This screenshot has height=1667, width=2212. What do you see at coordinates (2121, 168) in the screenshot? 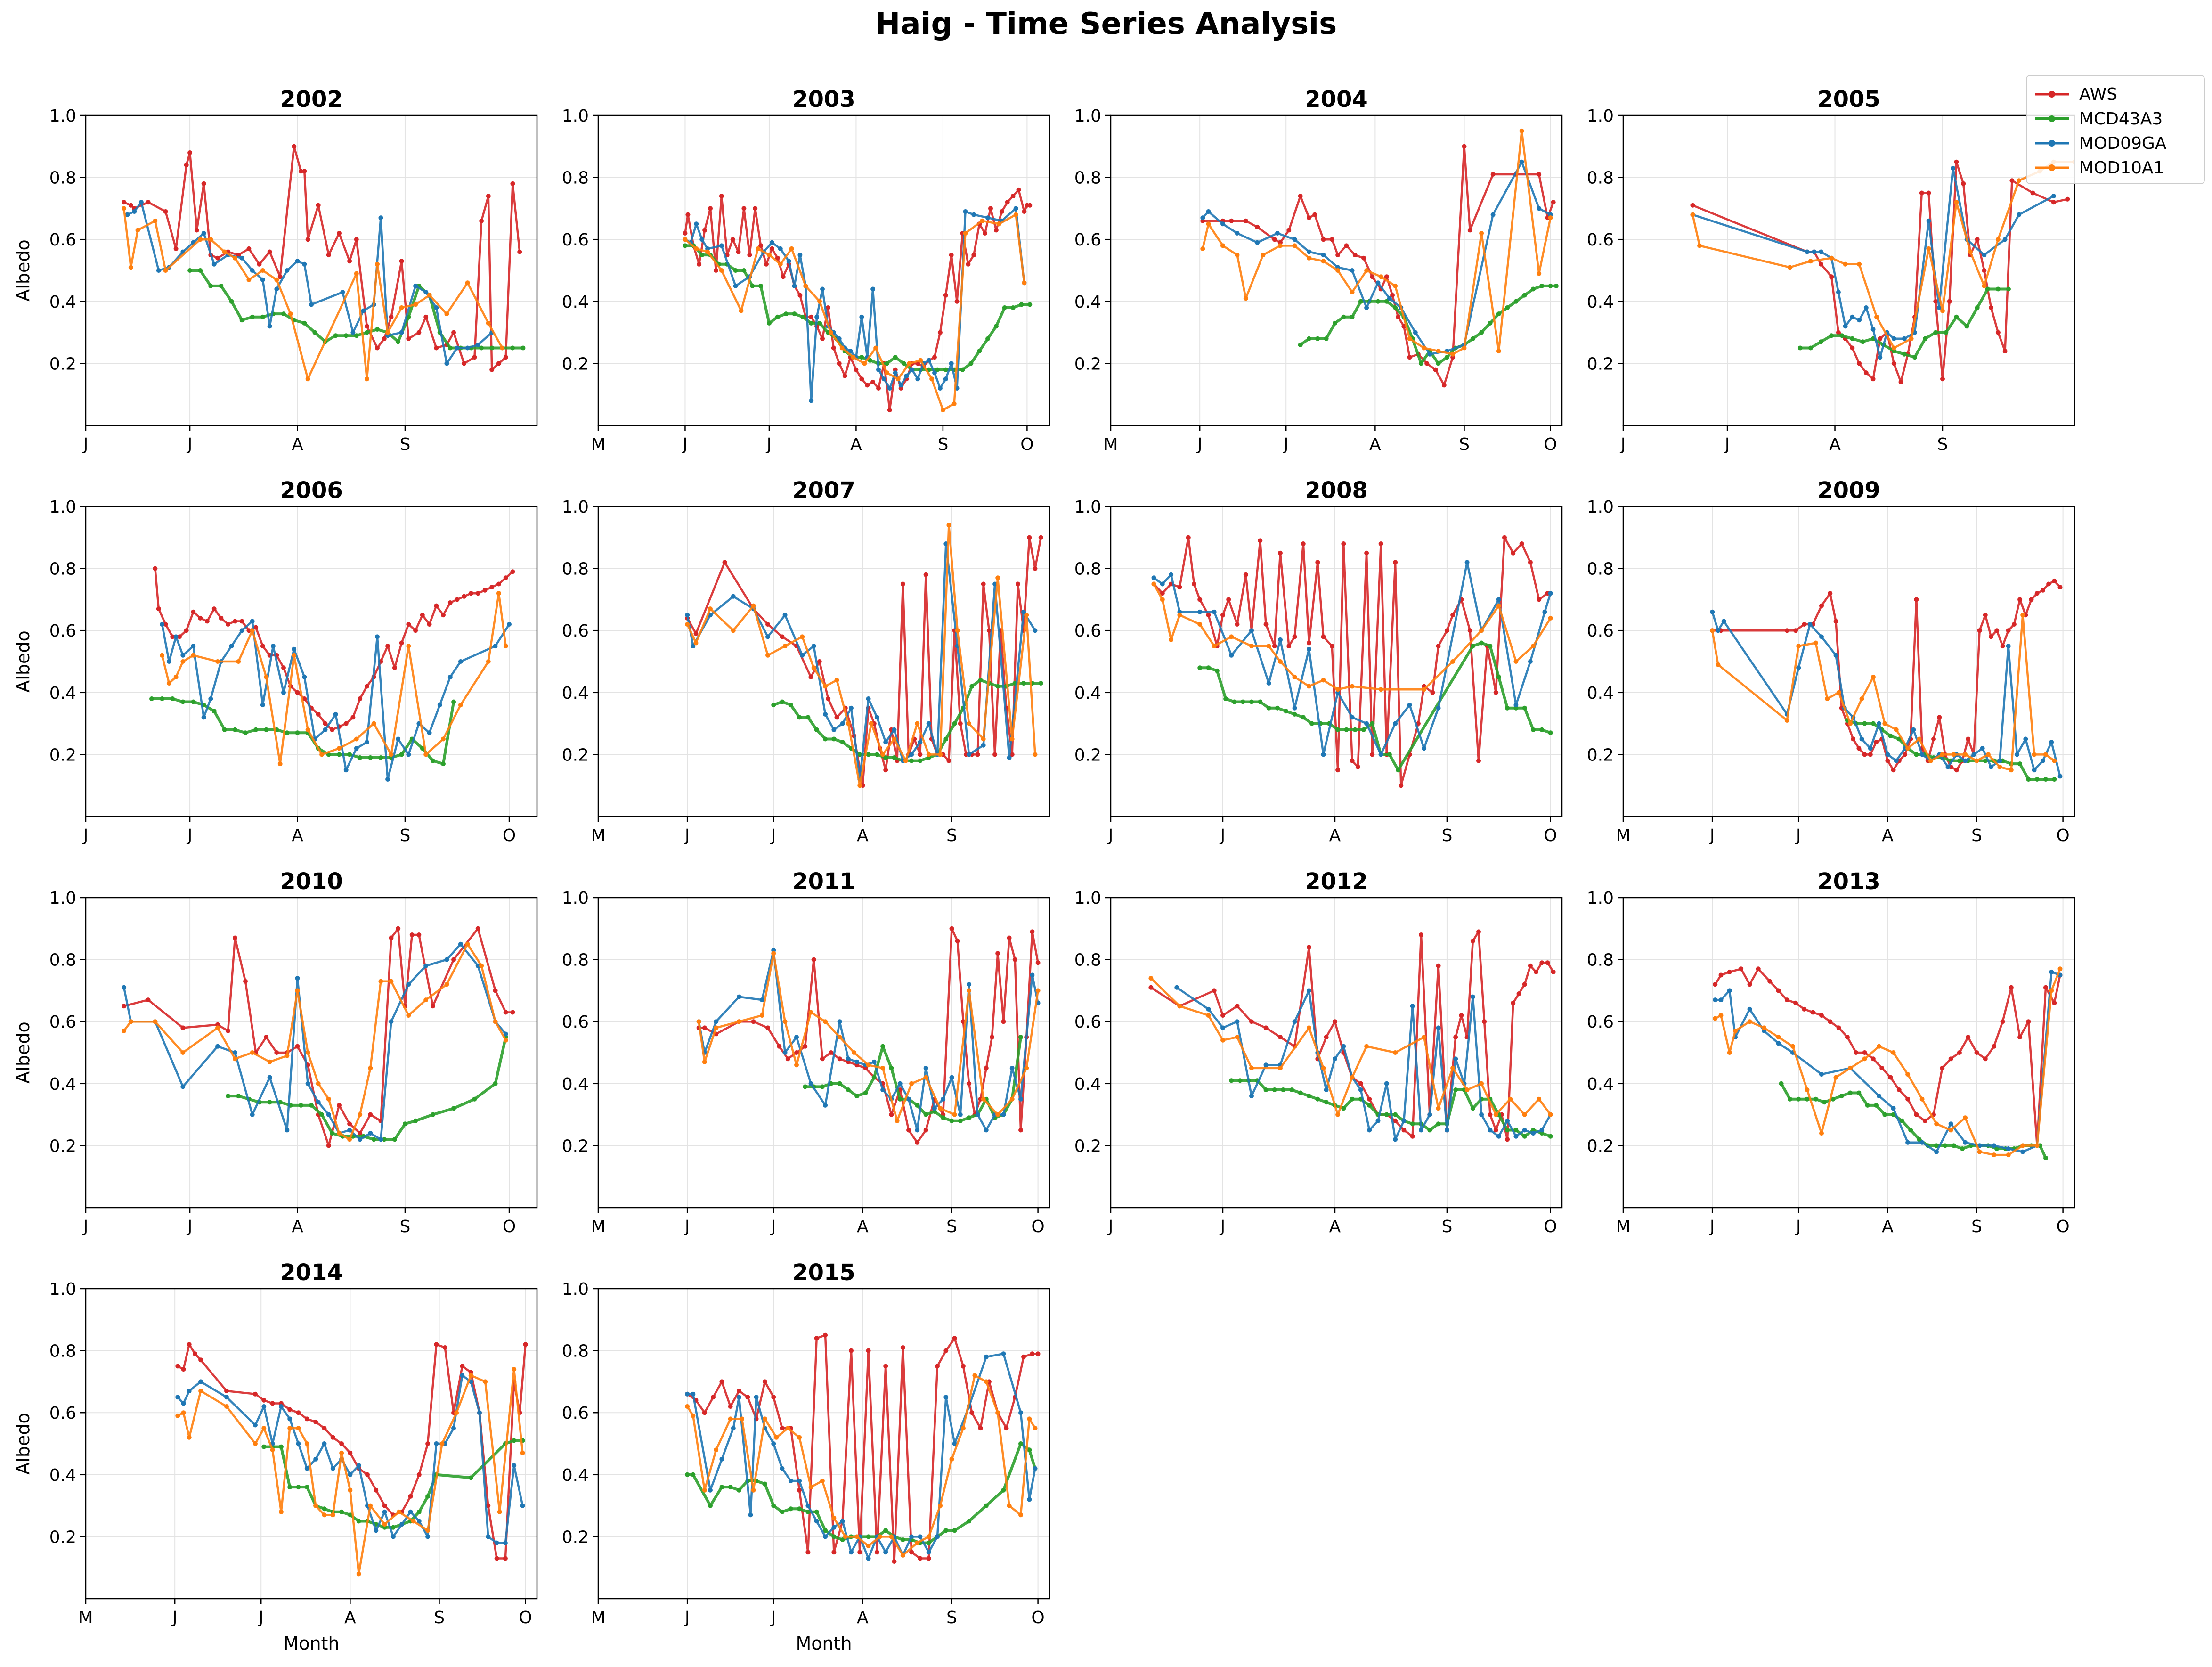
I see `legend-label-MOD10A1: MOD10A1` at bounding box center [2121, 168].